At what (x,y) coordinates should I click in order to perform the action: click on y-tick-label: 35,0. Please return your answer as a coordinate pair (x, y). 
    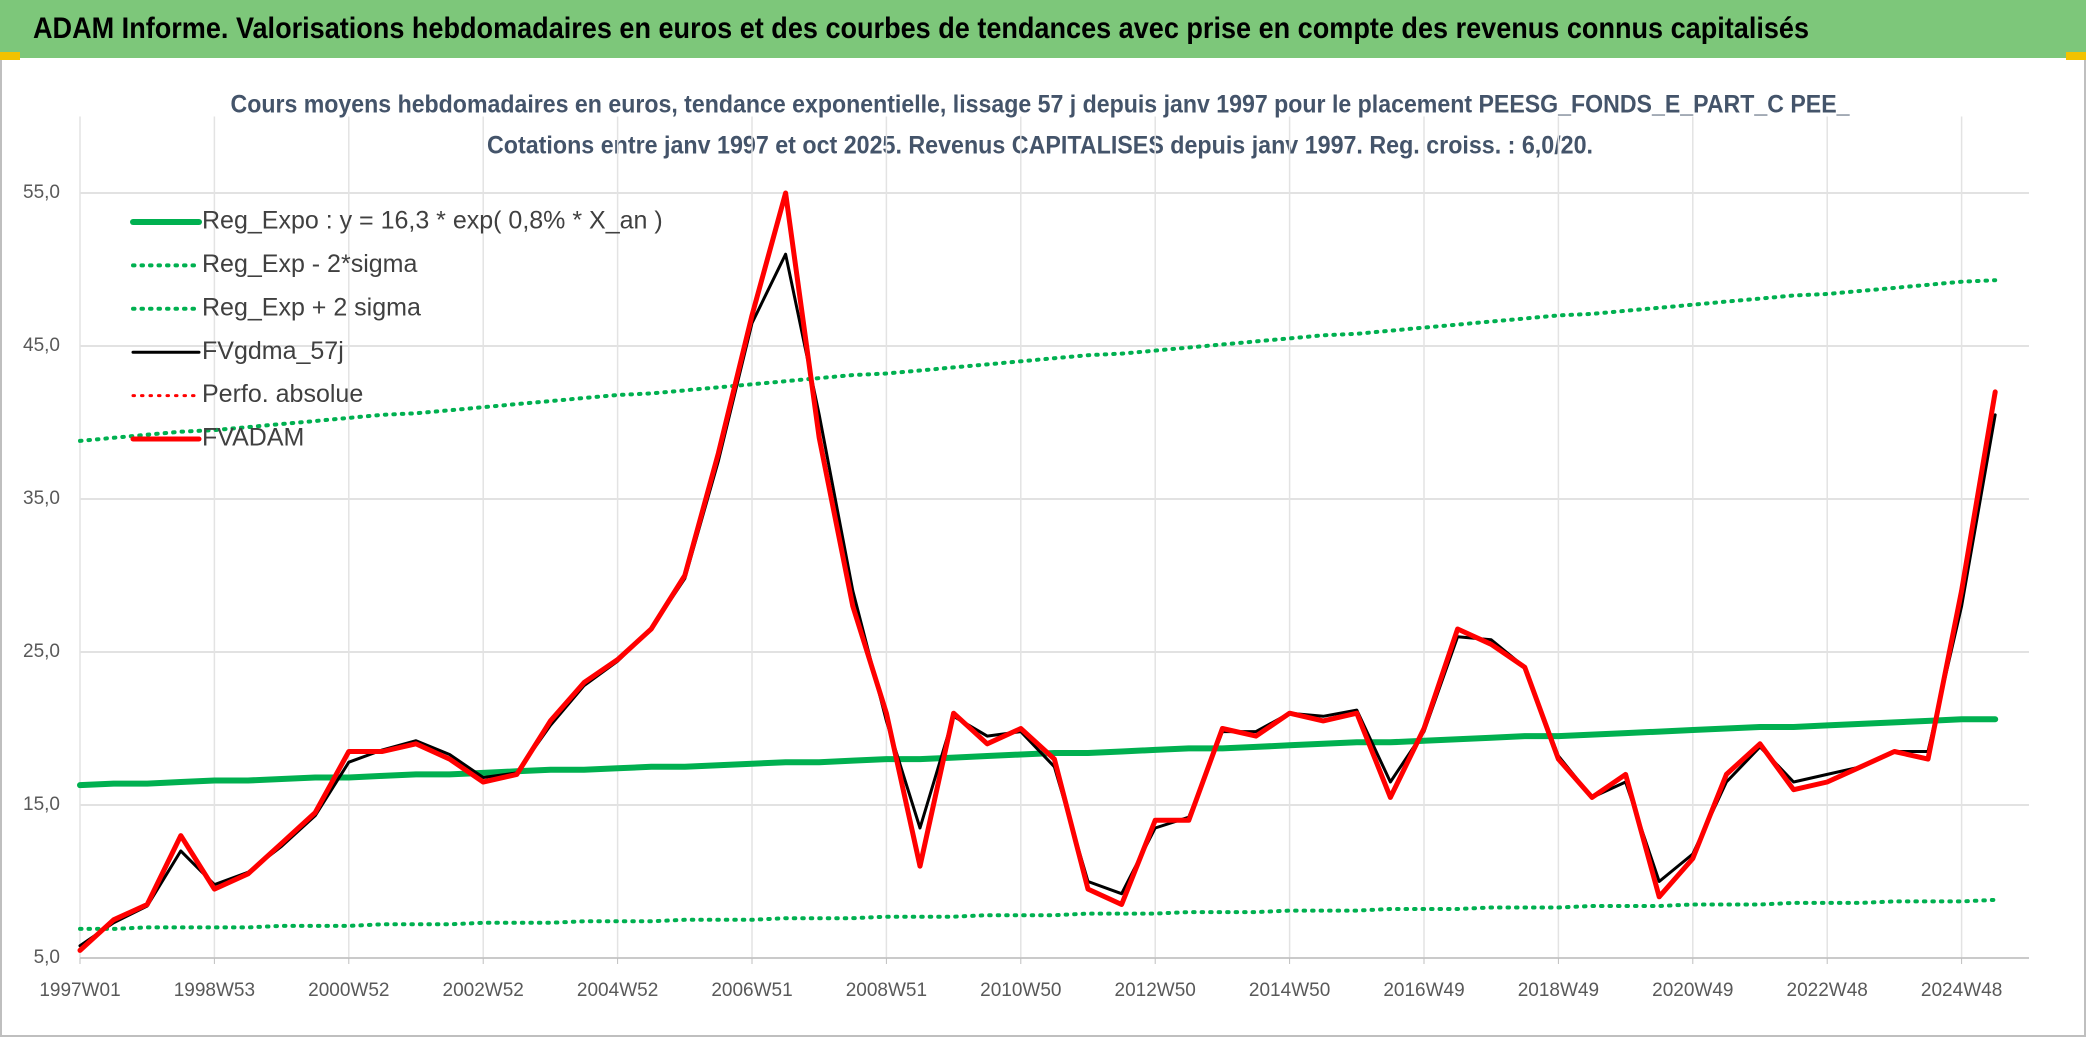
    Looking at the image, I should click on (41, 498).